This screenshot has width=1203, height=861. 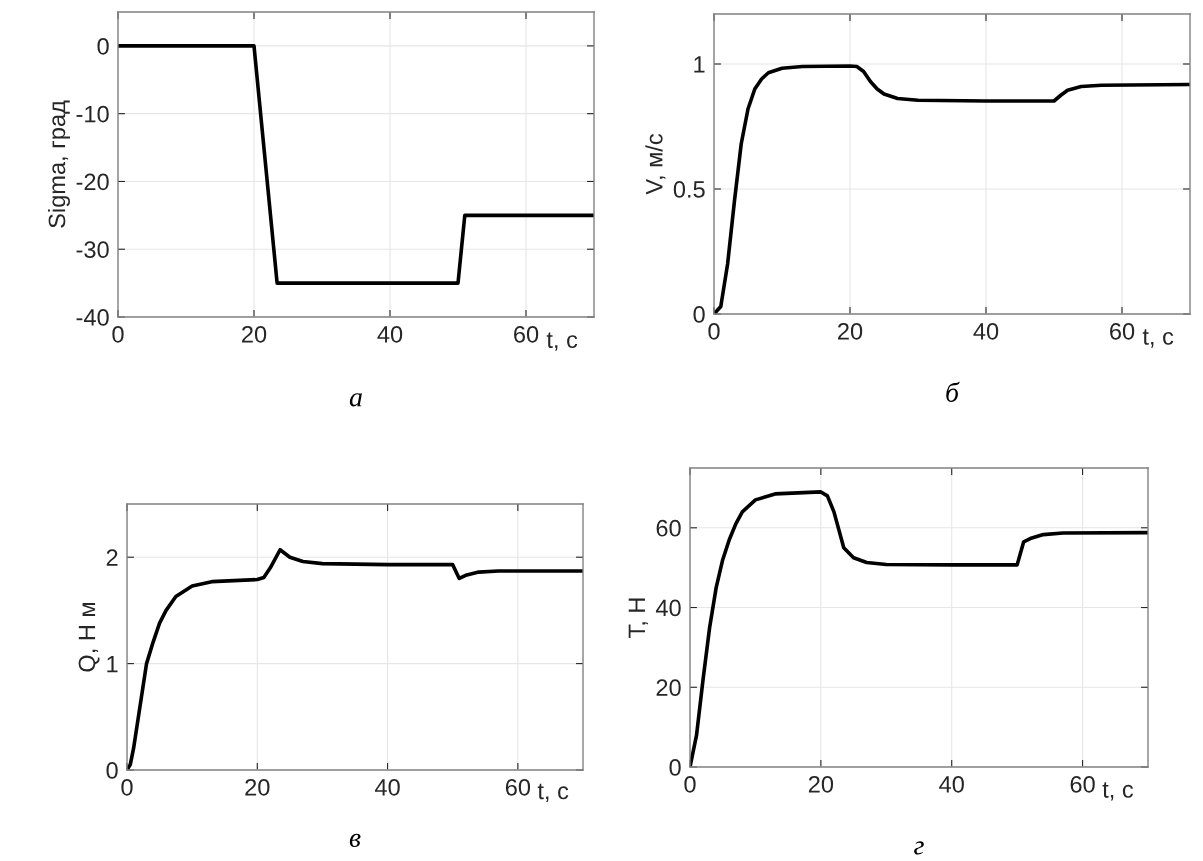 What do you see at coordinates (919, 848) in the screenshot?
I see `text: г` at bounding box center [919, 848].